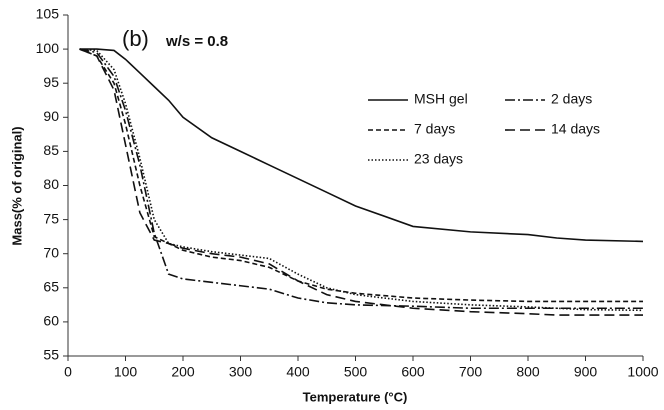 This screenshot has width=664, height=410. I want to click on y-tick-label: 75, so click(51, 218).